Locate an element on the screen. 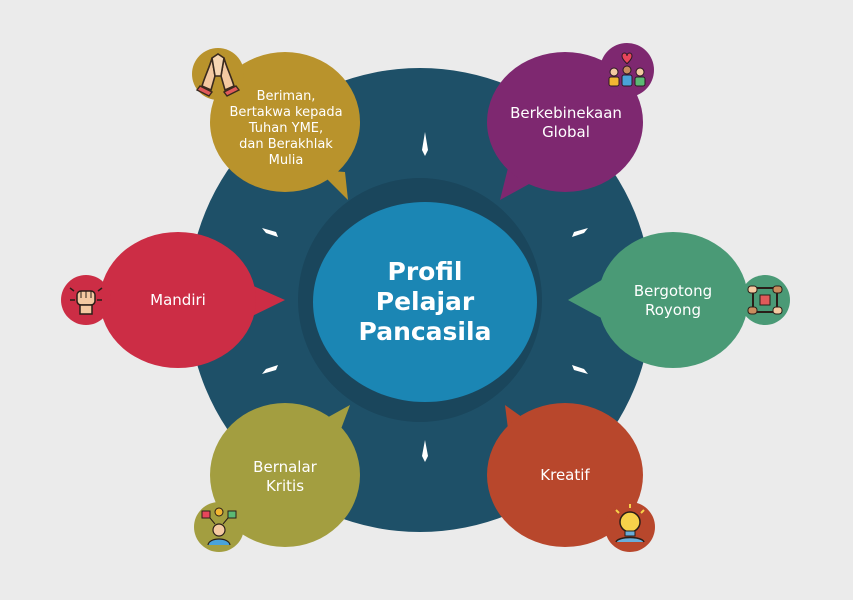 The width and height of the screenshot is (853, 600). bubble-kritis-line-1: Bernalar is located at coordinates (285, 467).